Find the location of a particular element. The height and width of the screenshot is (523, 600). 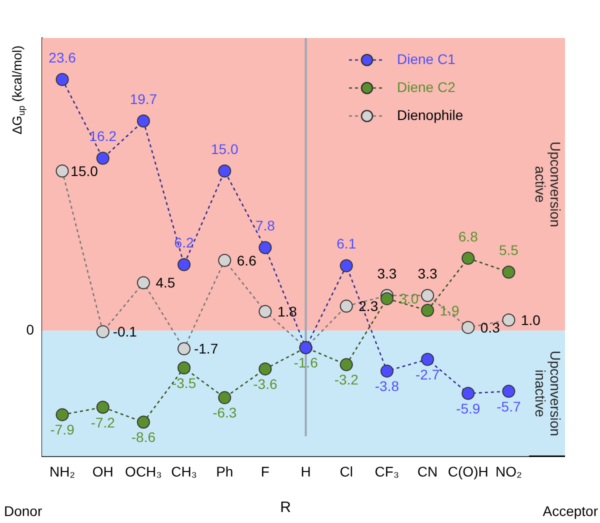

data-label: 7.8 is located at coordinates (265, 226).